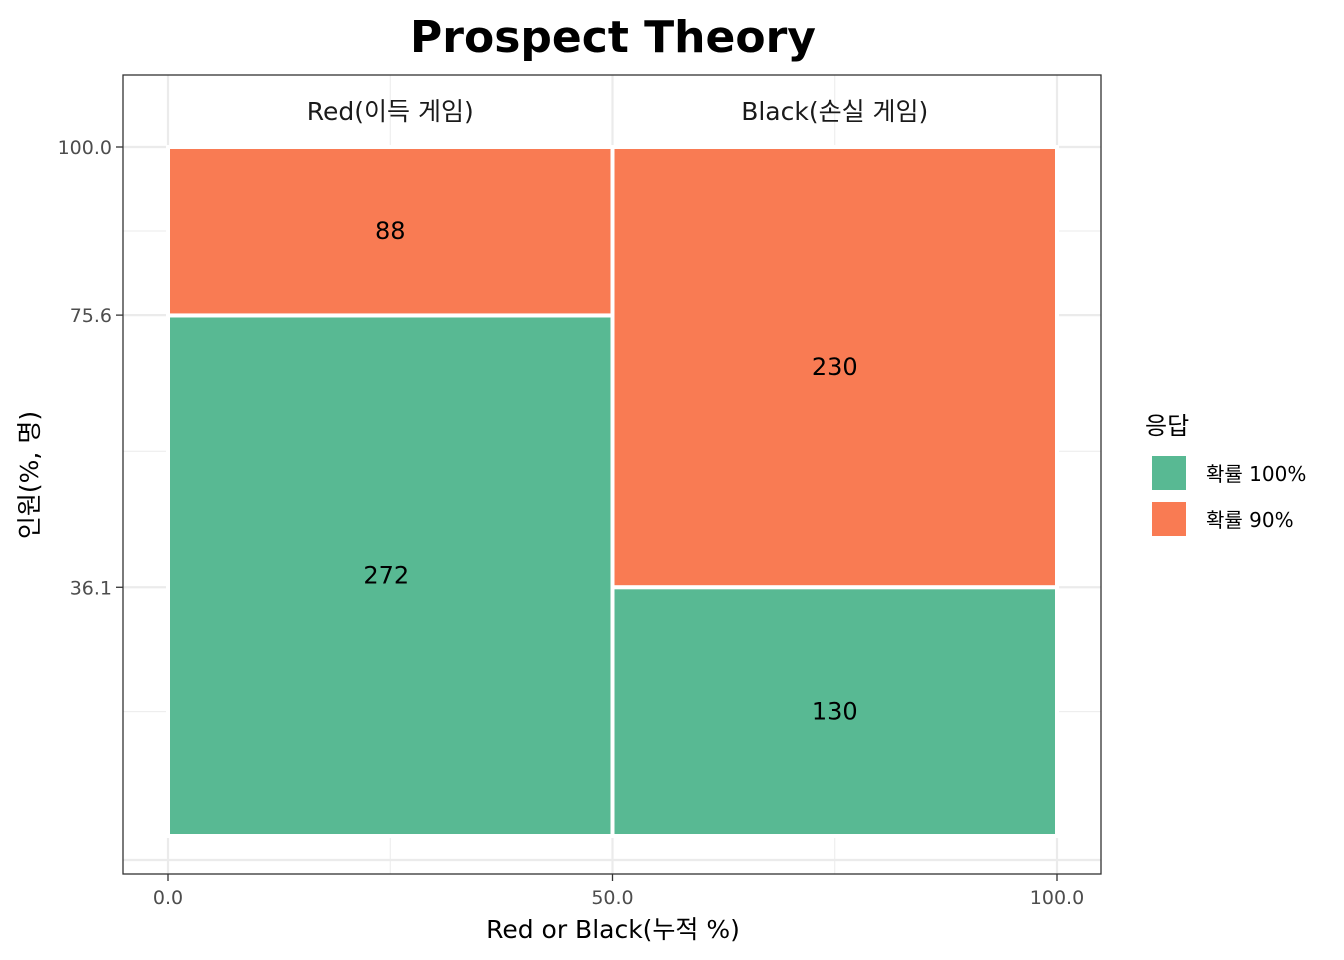 The height and width of the screenshot is (960, 1344). I want to click on legend-label: 확률 90%, so click(1250, 520).